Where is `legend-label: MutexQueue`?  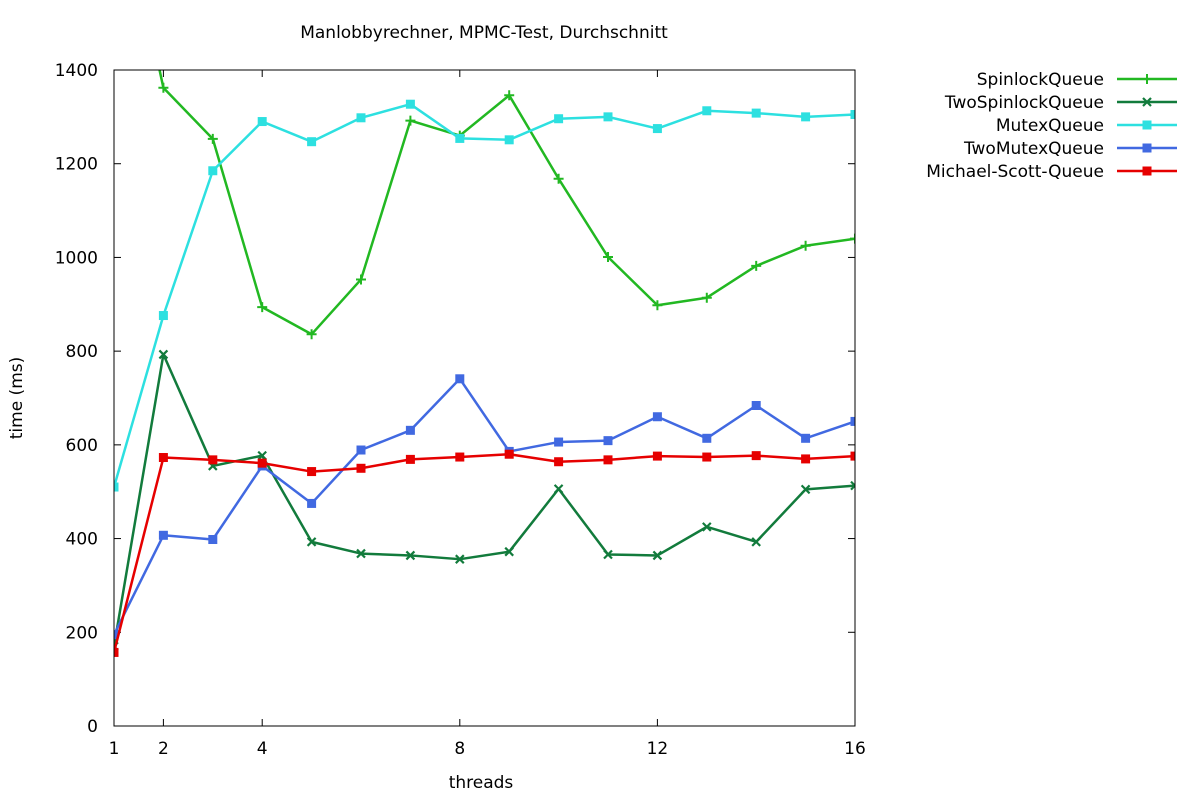 legend-label: MutexQueue is located at coordinates (1050, 126).